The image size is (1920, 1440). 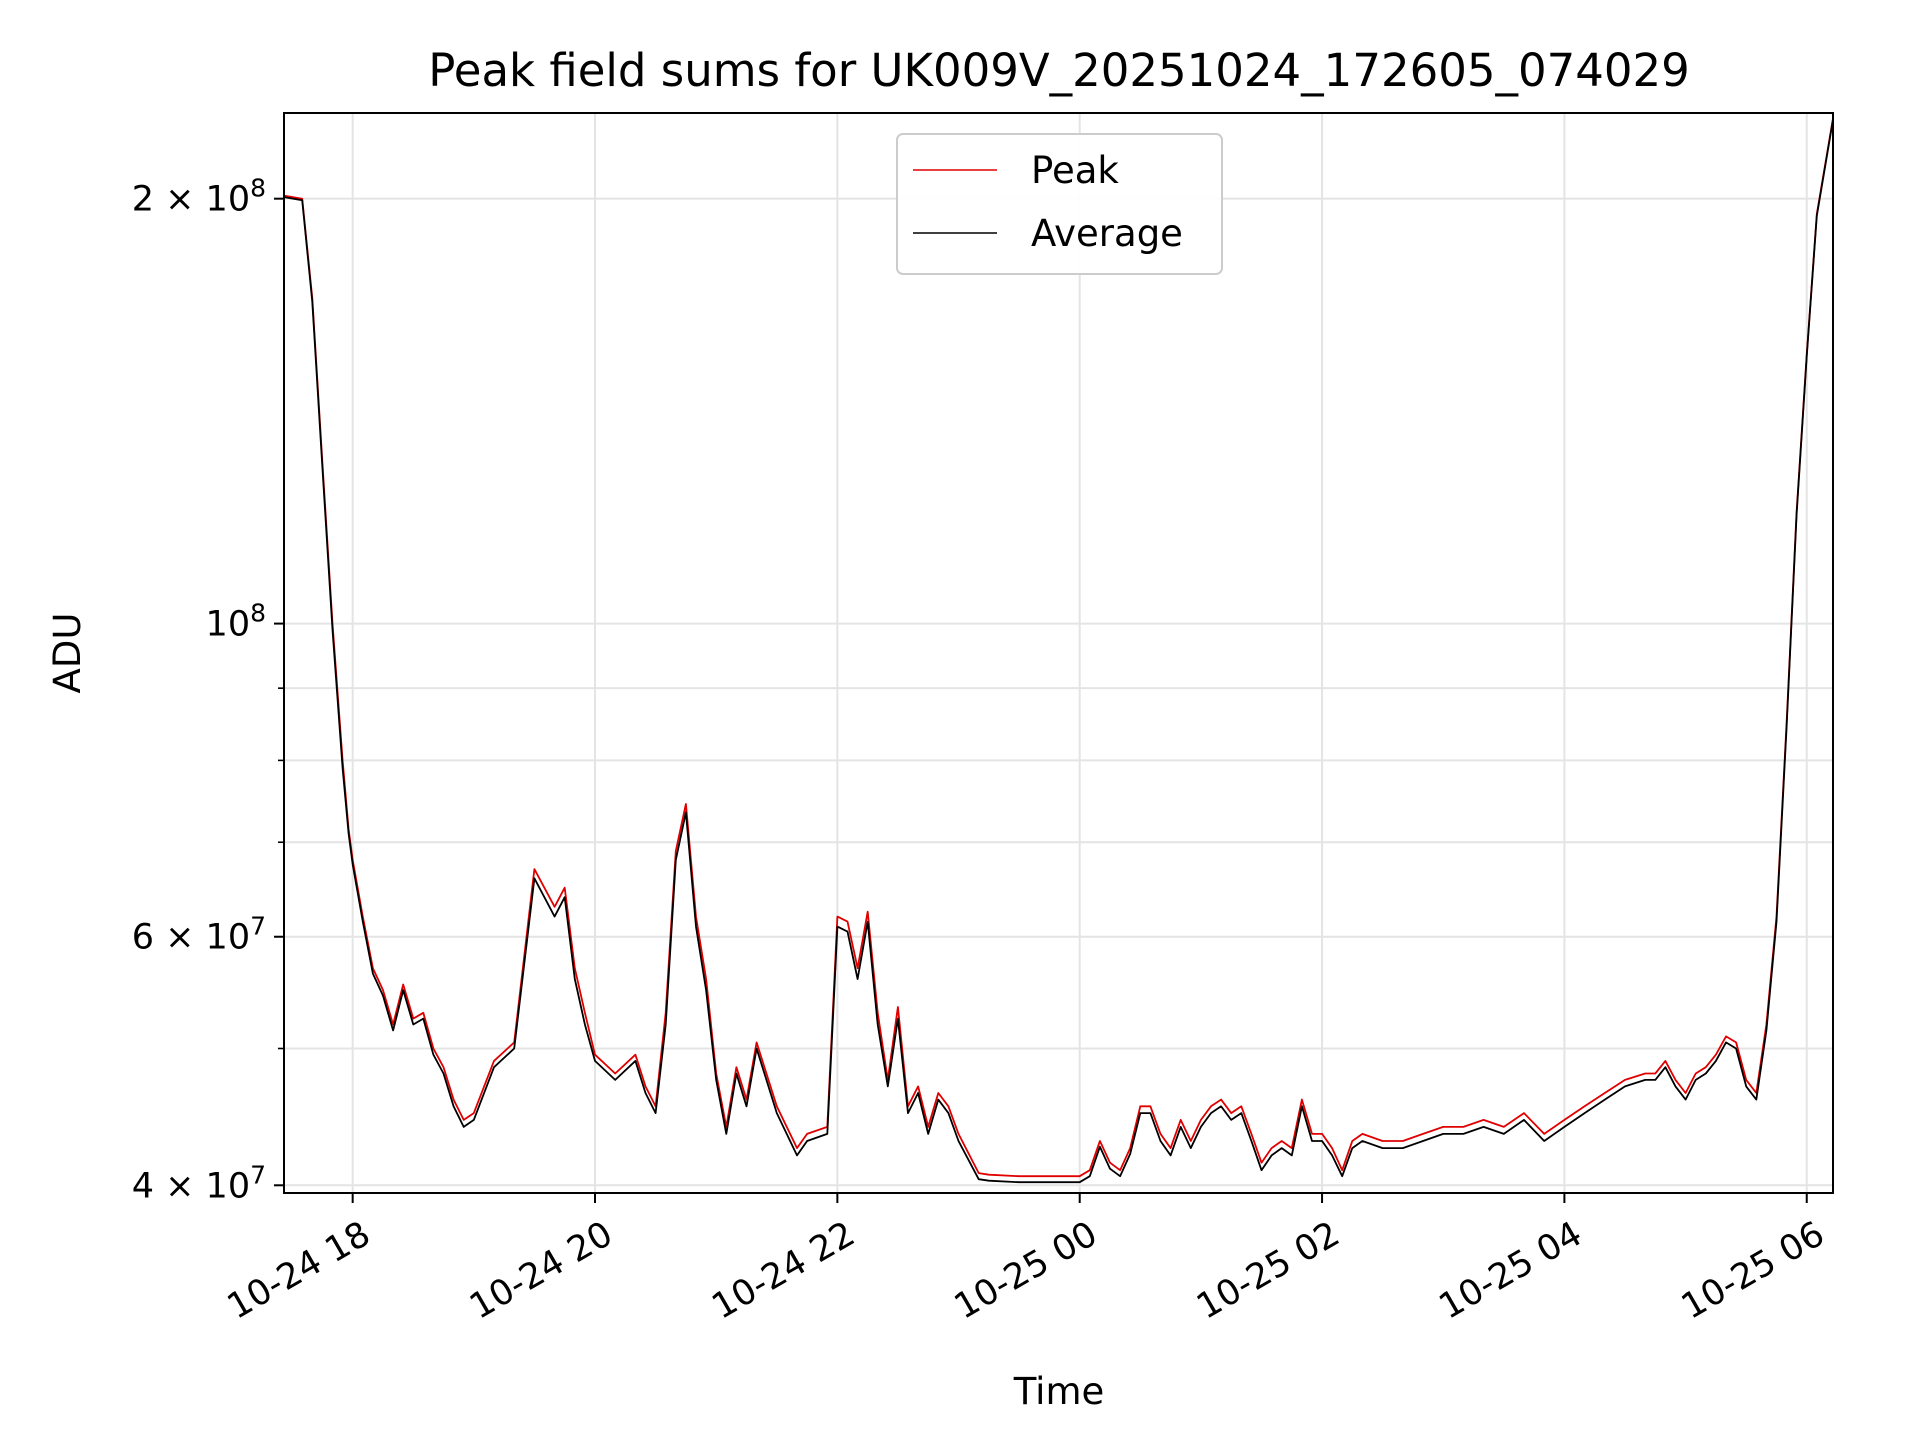 What do you see at coordinates (1107, 233) in the screenshot?
I see `legend-label-average: Average` at bounding box center [1107, 233].